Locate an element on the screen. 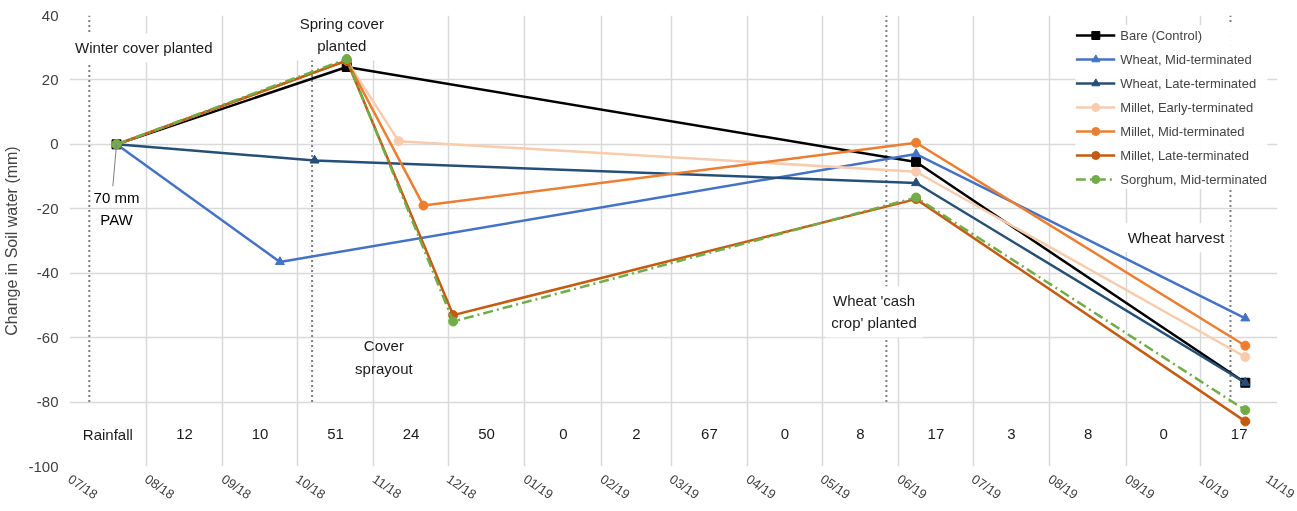  annotation: Rainfall is located at coordinates (107, 434).